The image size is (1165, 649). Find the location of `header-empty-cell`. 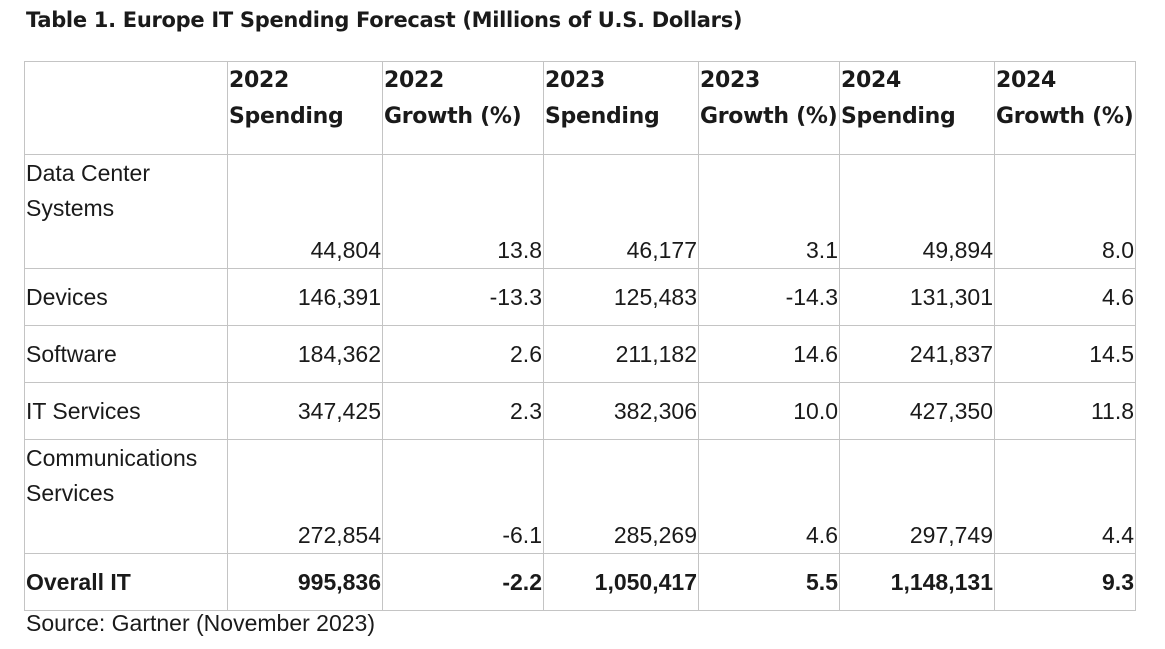

header-empty-cell is located at coordinates (126, 108).